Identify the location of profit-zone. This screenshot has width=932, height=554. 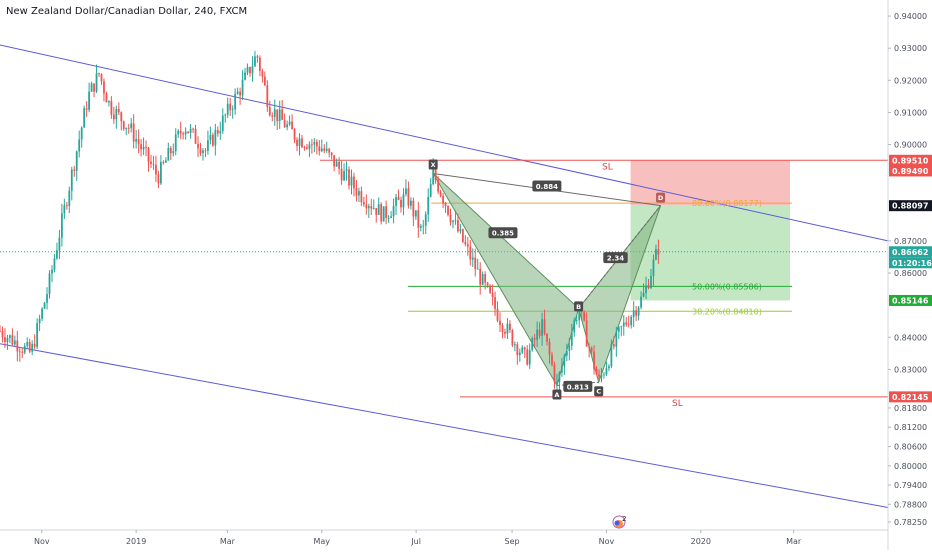
(710, 253).